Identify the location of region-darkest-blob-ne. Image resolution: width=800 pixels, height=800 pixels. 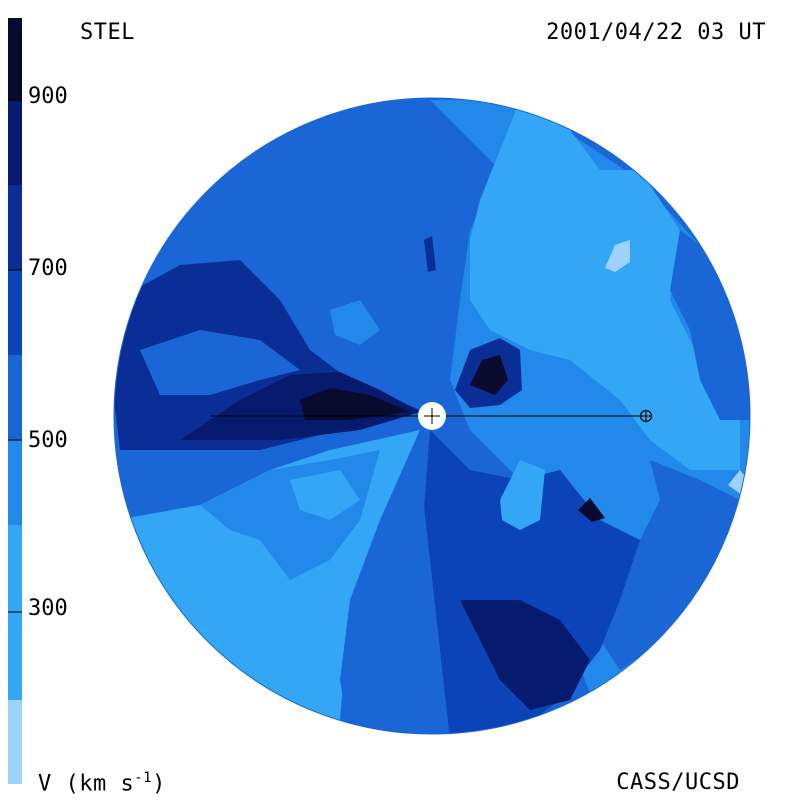
(489, 375).